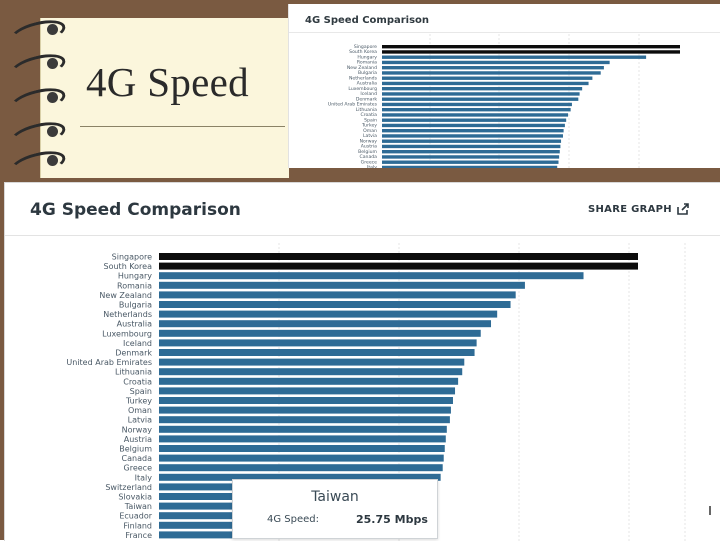 The height and width of the screenshot is (541, 720). I want to click on category-label: Greece, so click(138, 468).